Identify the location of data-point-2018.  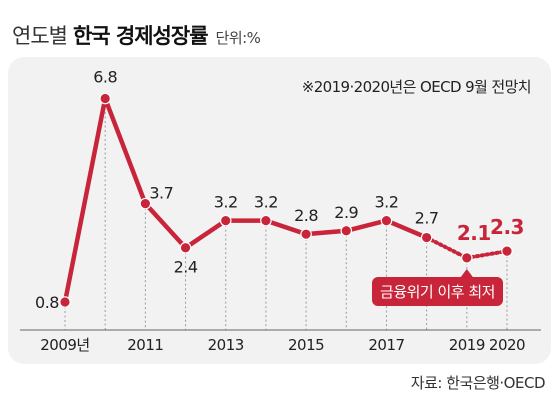
(426, 237).